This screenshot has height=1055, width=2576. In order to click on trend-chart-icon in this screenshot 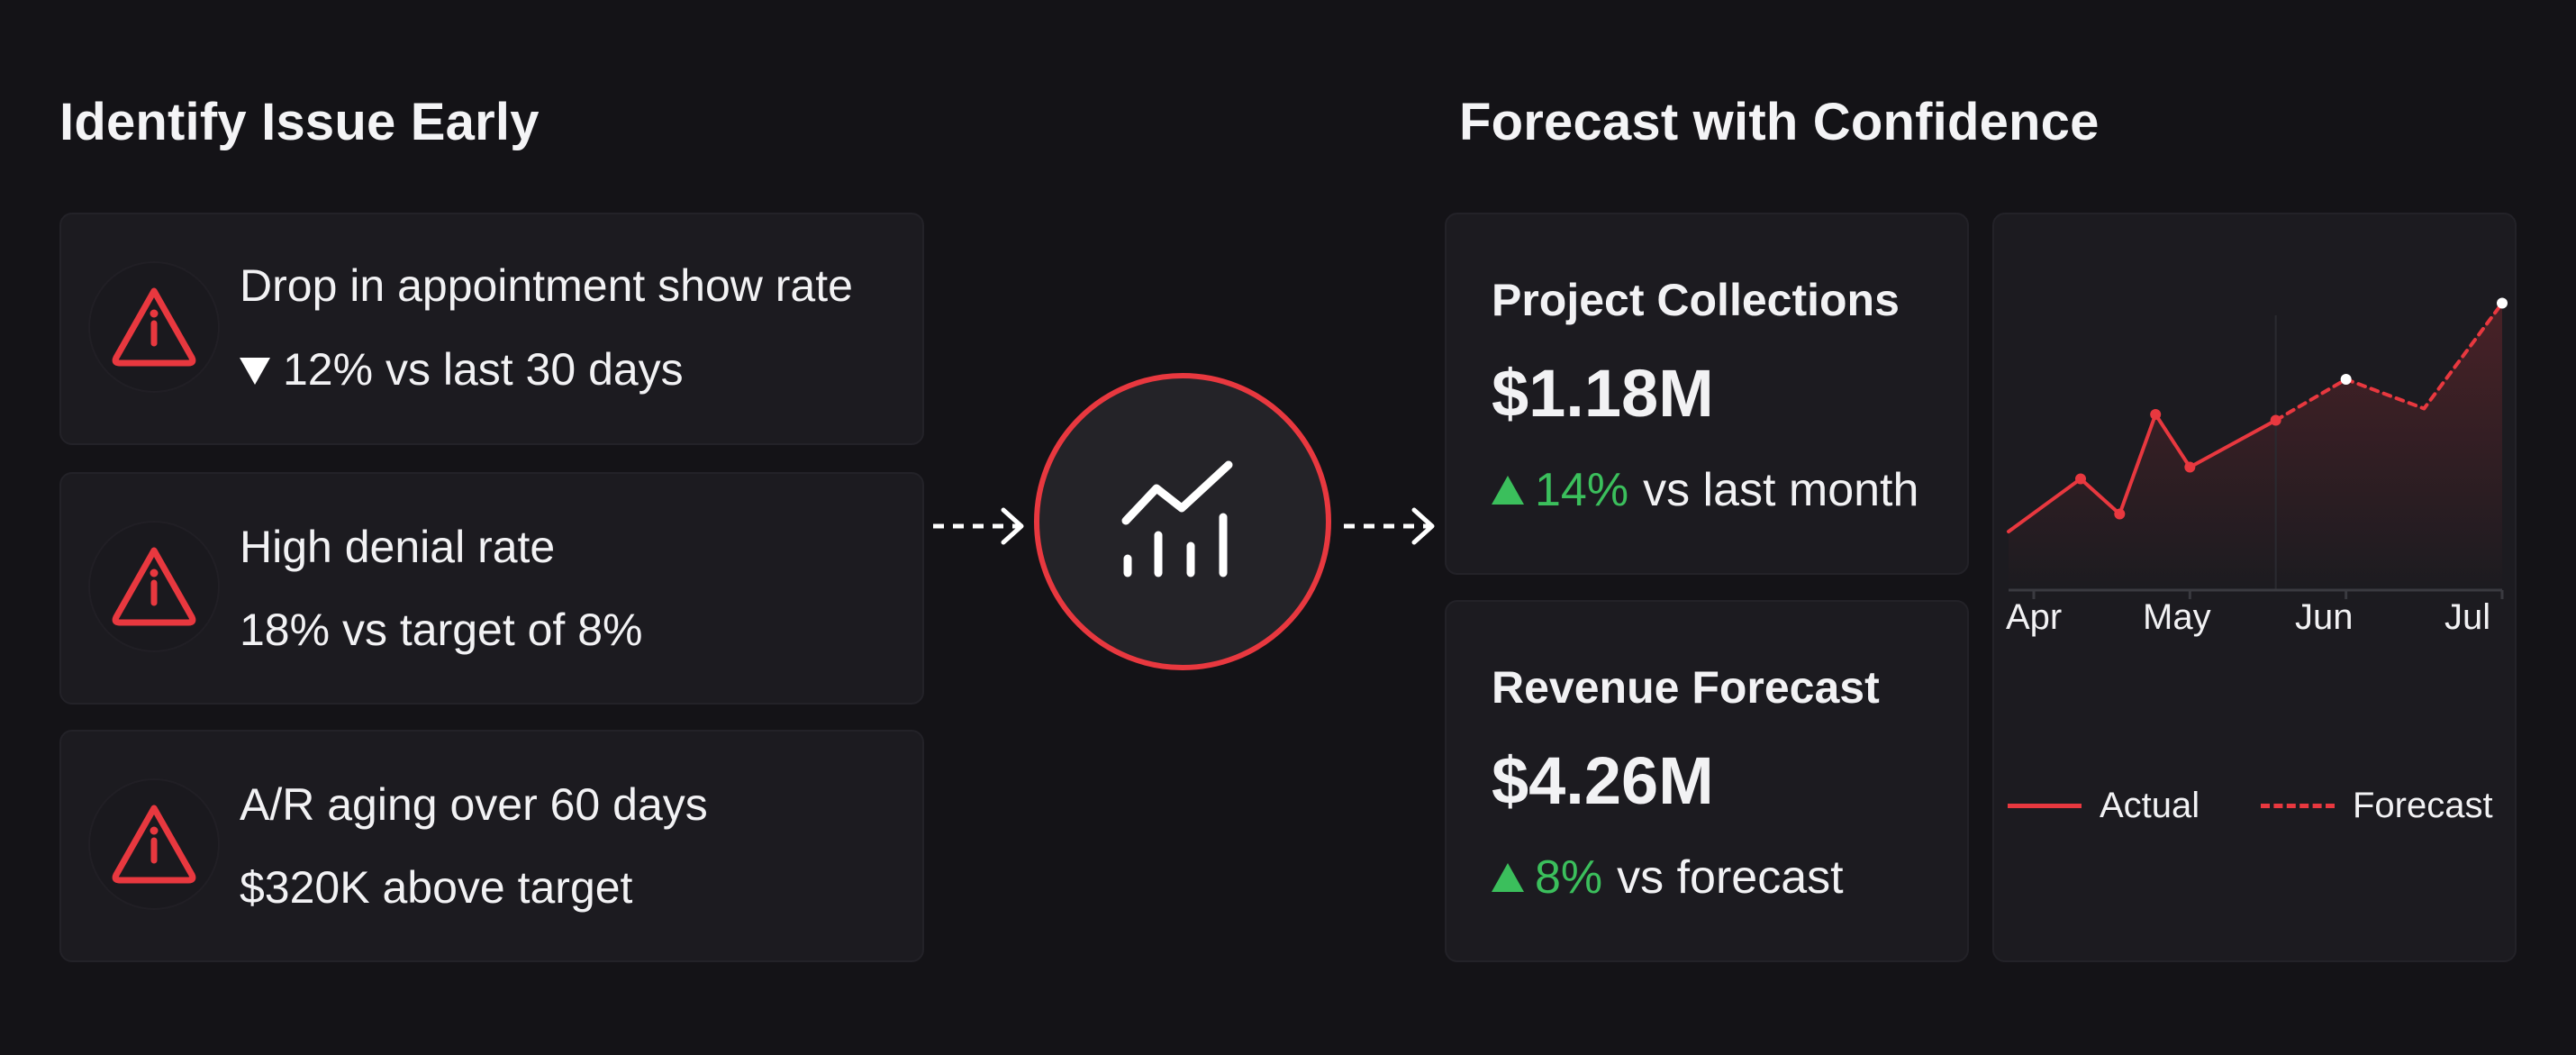, I will do `click(1182, 521)`.